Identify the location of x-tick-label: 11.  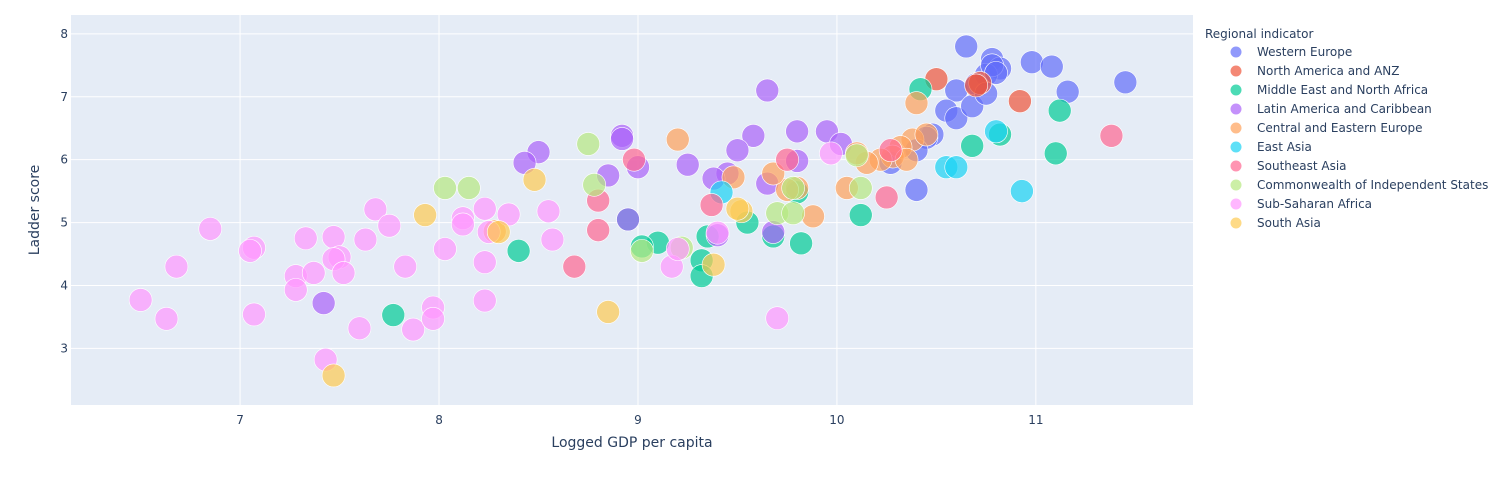
(1035, 420).